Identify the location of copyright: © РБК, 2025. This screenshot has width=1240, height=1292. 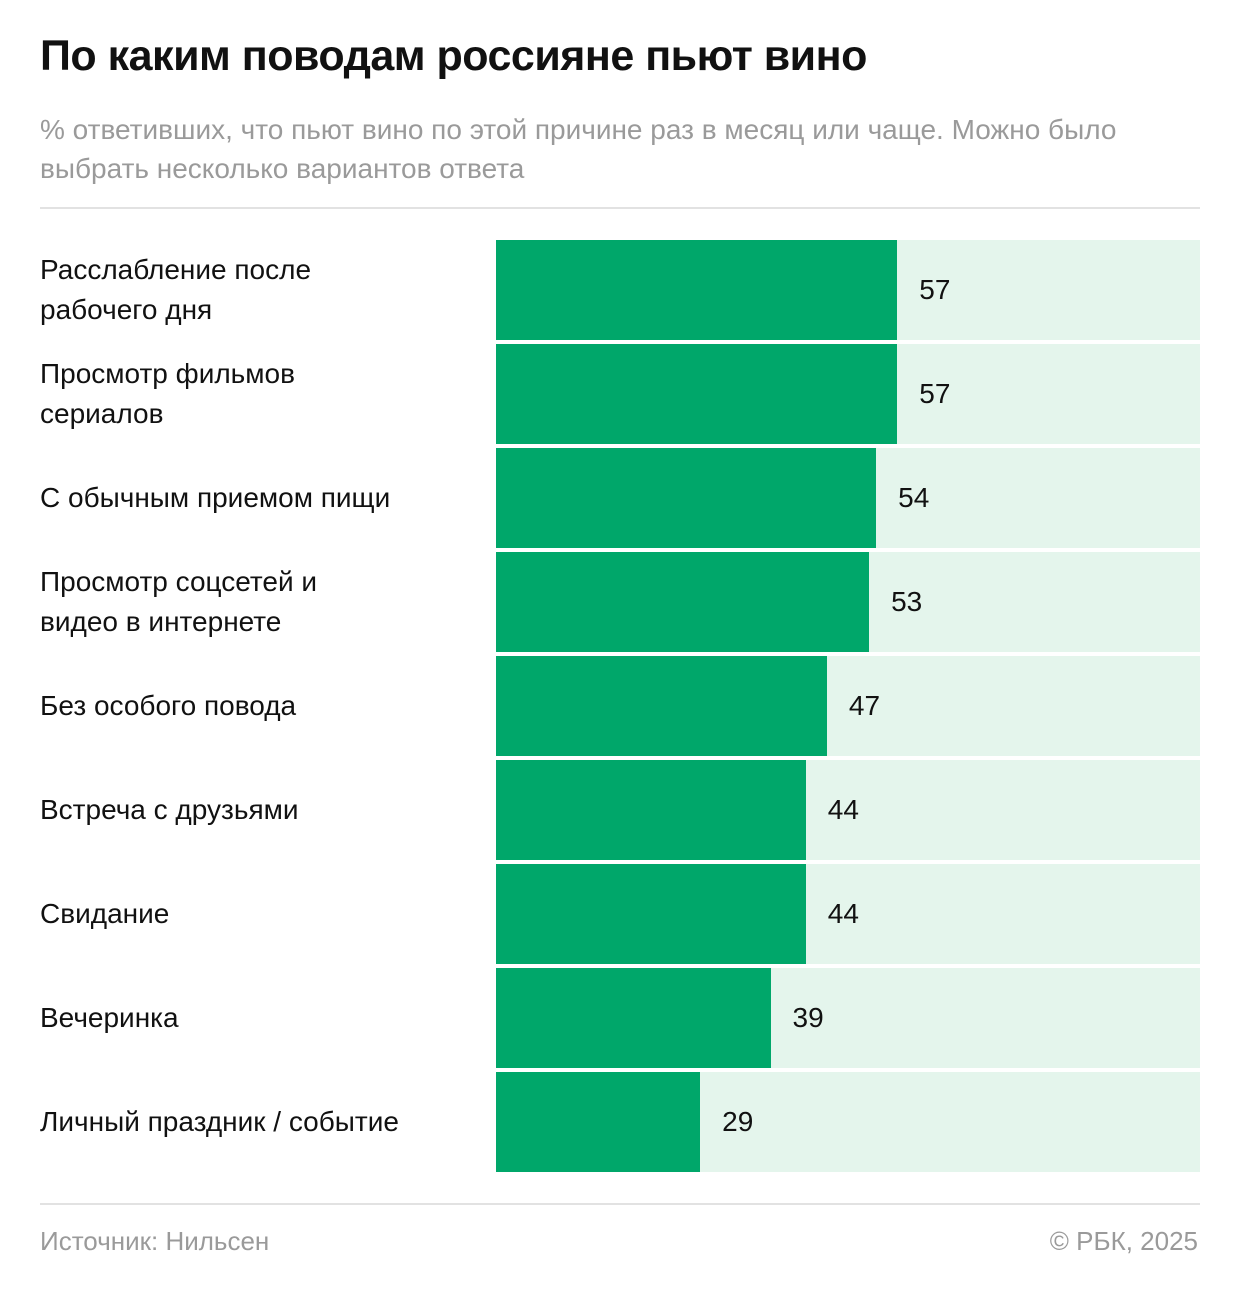
(1123, 1241).